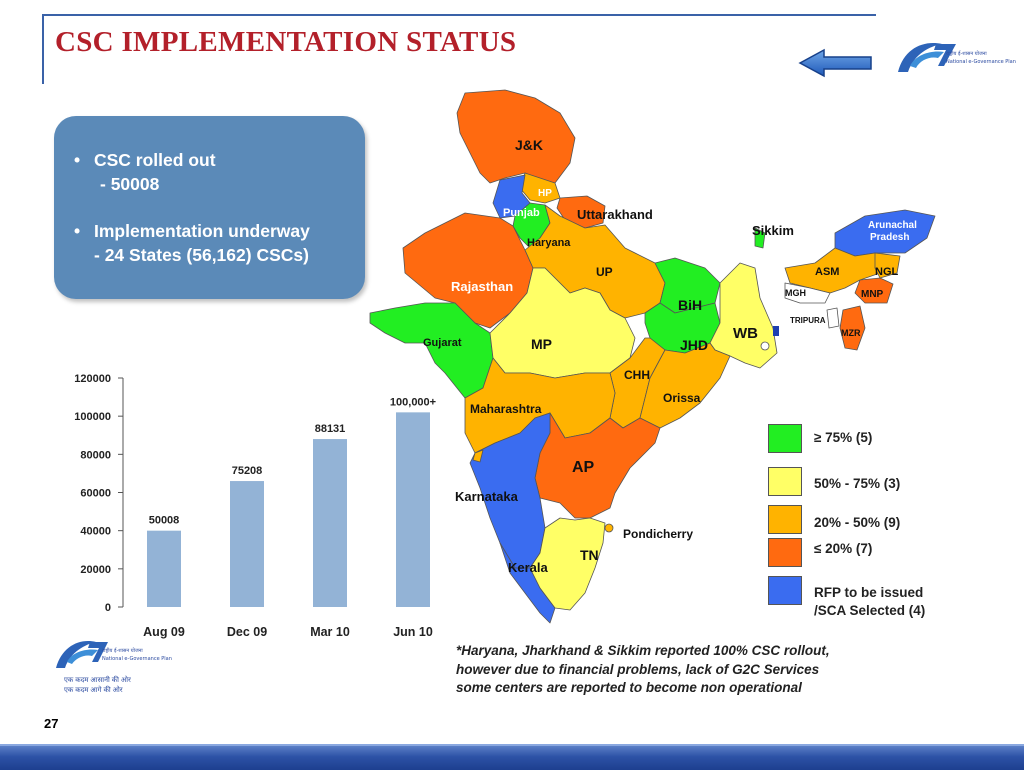 The height and width of the screenshot is (770, 1024). I want to click on legend-label: /SCA Selected (4), so click(870, 610).